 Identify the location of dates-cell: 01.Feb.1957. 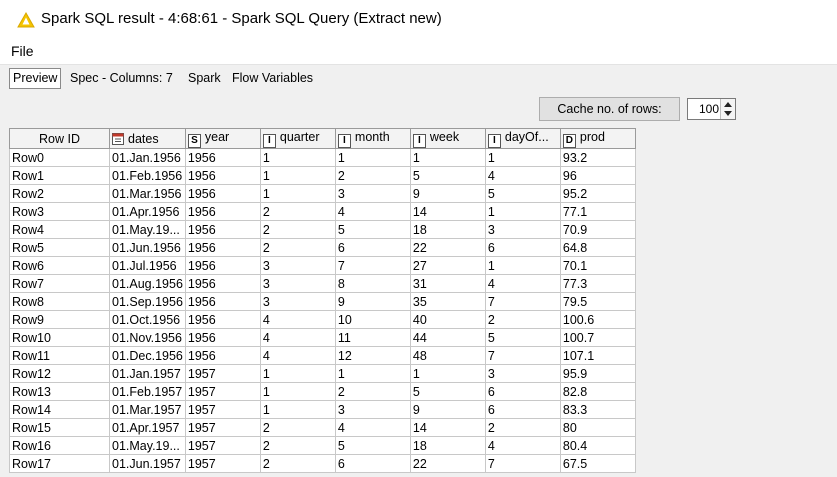
(147, 391).